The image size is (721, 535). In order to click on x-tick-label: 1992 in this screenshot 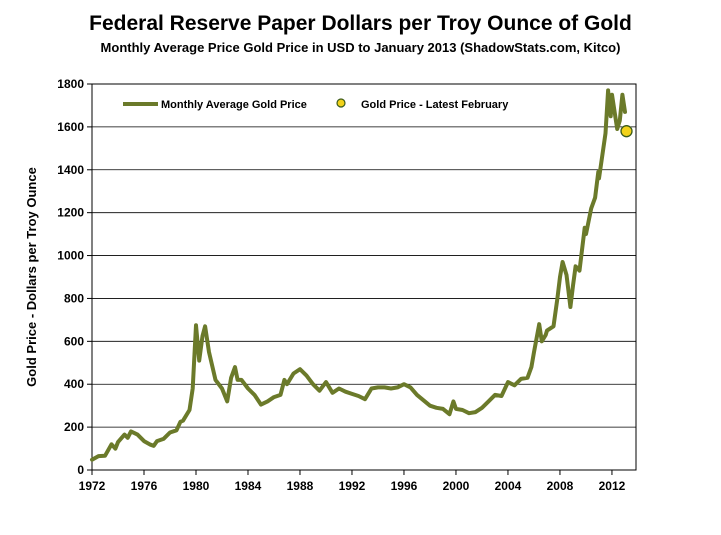, I will do `click(352, 486)`.